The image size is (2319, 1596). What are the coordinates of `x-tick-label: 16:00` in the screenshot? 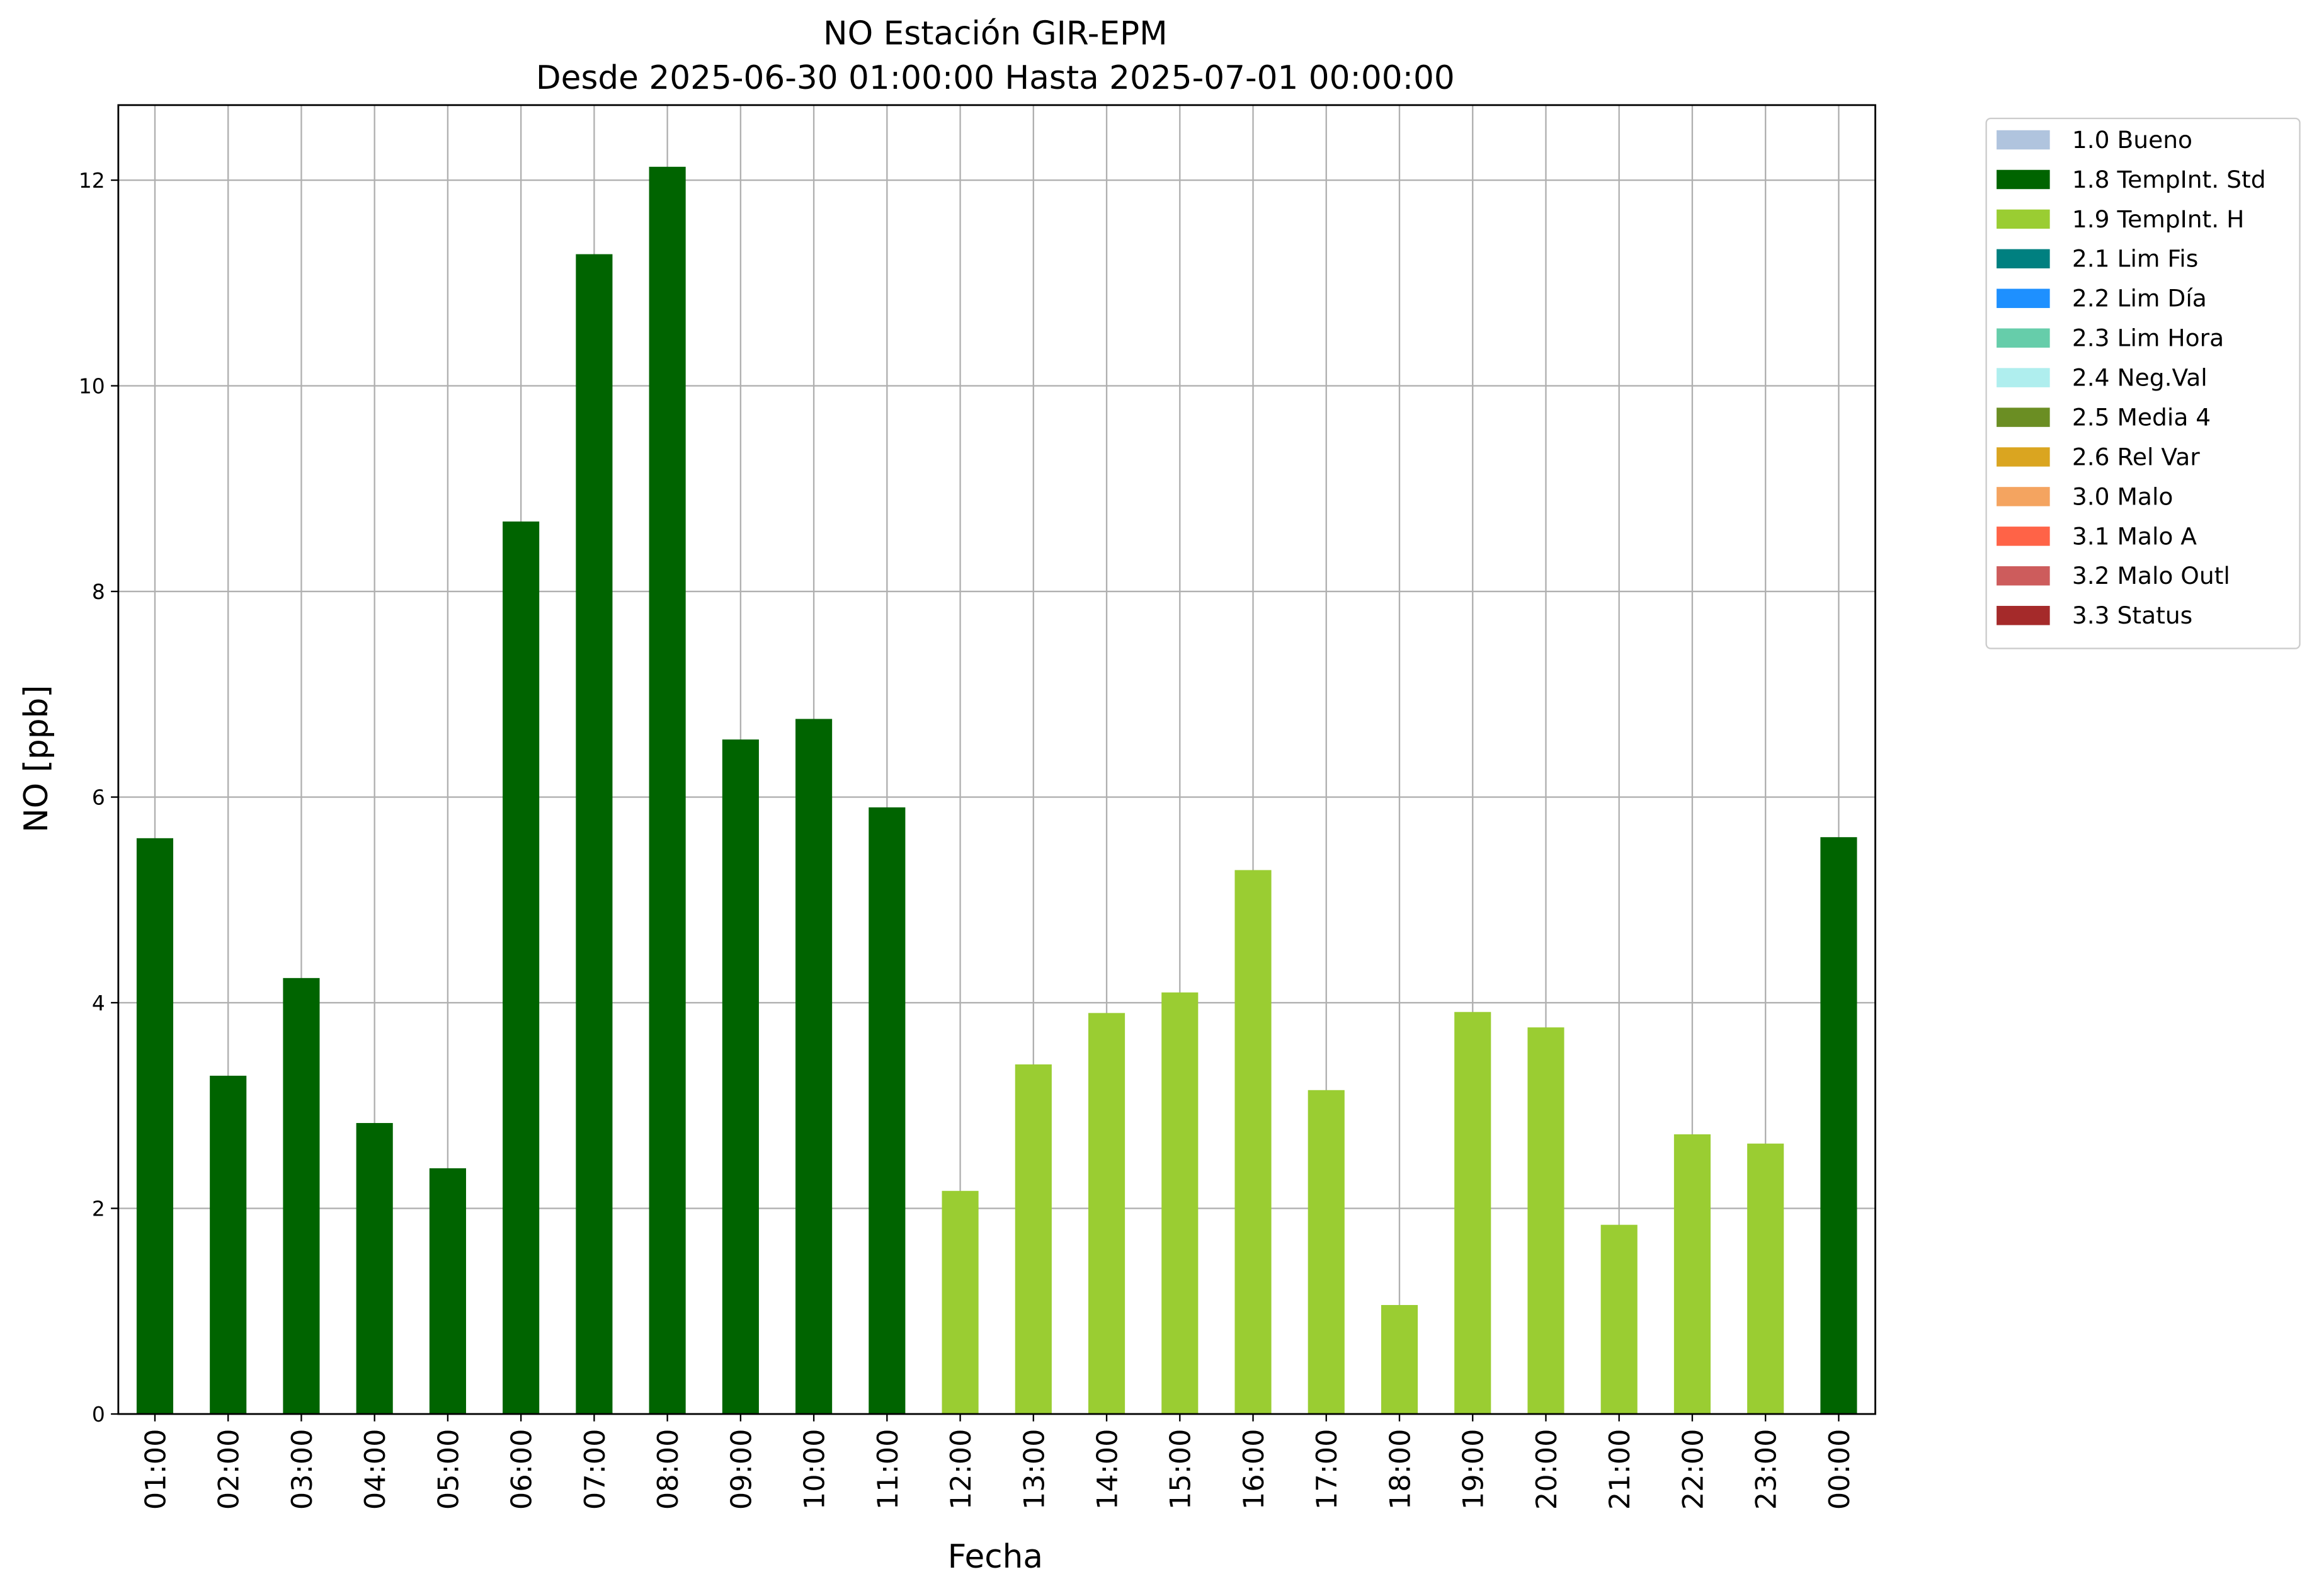 It's located at (1254, 1469).